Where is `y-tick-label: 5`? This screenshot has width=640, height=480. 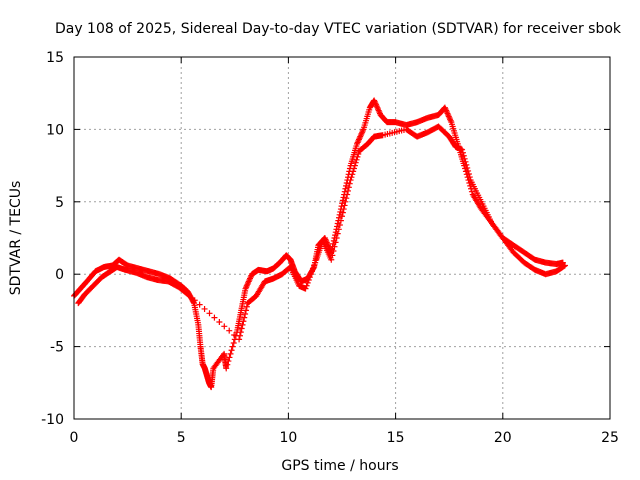
y-tick-label: 5 is located at coordinates (59, 203).